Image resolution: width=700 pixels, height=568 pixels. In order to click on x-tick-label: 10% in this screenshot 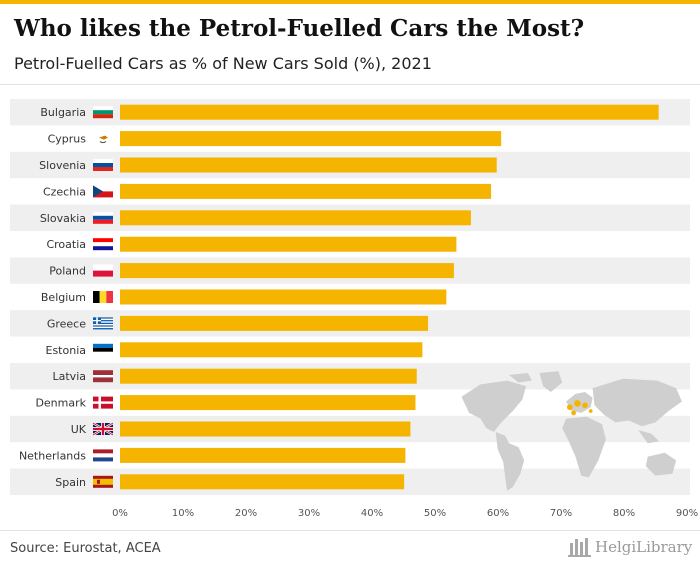, I will do `click(183, 513)`.